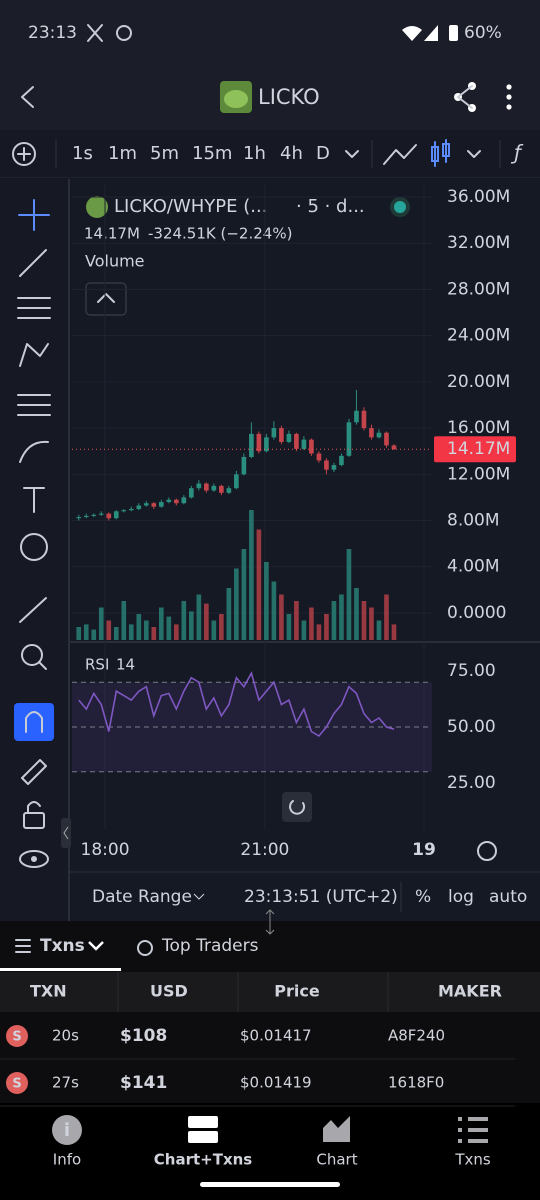 The image size is (540, 1200). I want to click on ruler-tool, so click(33, 610).